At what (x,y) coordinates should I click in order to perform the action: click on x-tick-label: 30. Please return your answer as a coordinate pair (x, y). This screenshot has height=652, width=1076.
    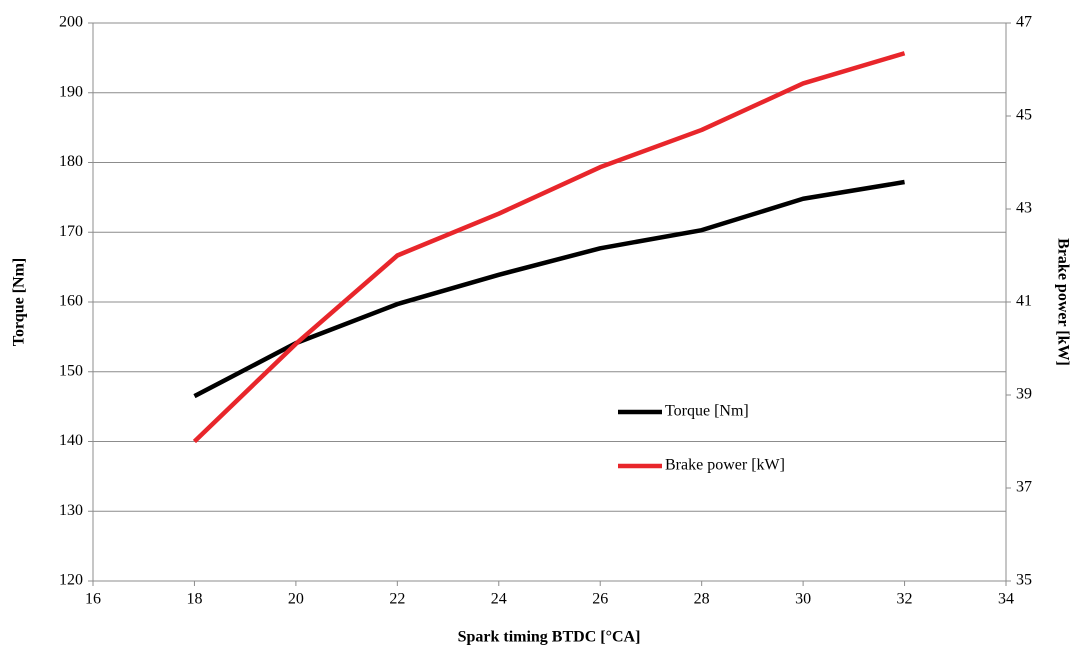
    Looking at the image, I should click on (803, 599).